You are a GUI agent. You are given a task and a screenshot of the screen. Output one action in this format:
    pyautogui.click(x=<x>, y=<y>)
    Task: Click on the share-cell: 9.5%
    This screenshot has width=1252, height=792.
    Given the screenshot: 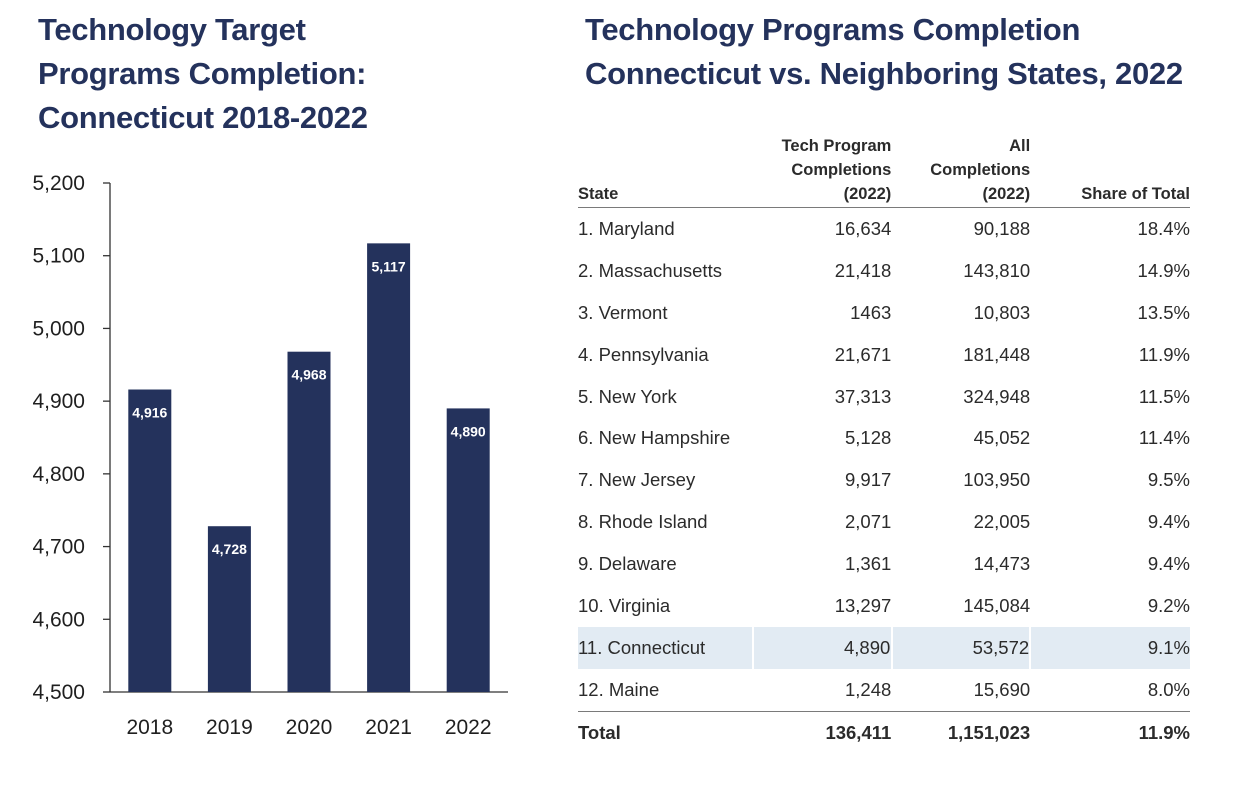 What is the action you would take?
    pyautogui.click(x=1168, y=480)
    